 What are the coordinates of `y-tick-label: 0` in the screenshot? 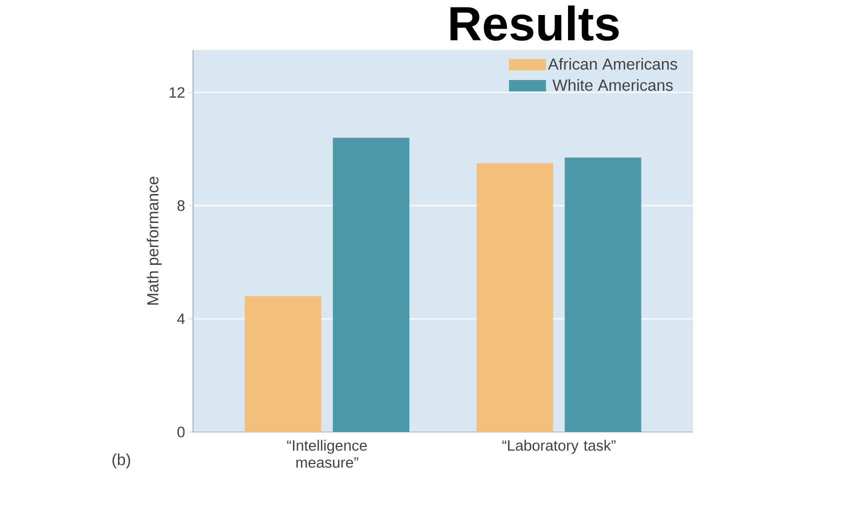 It's located at (181, 432).